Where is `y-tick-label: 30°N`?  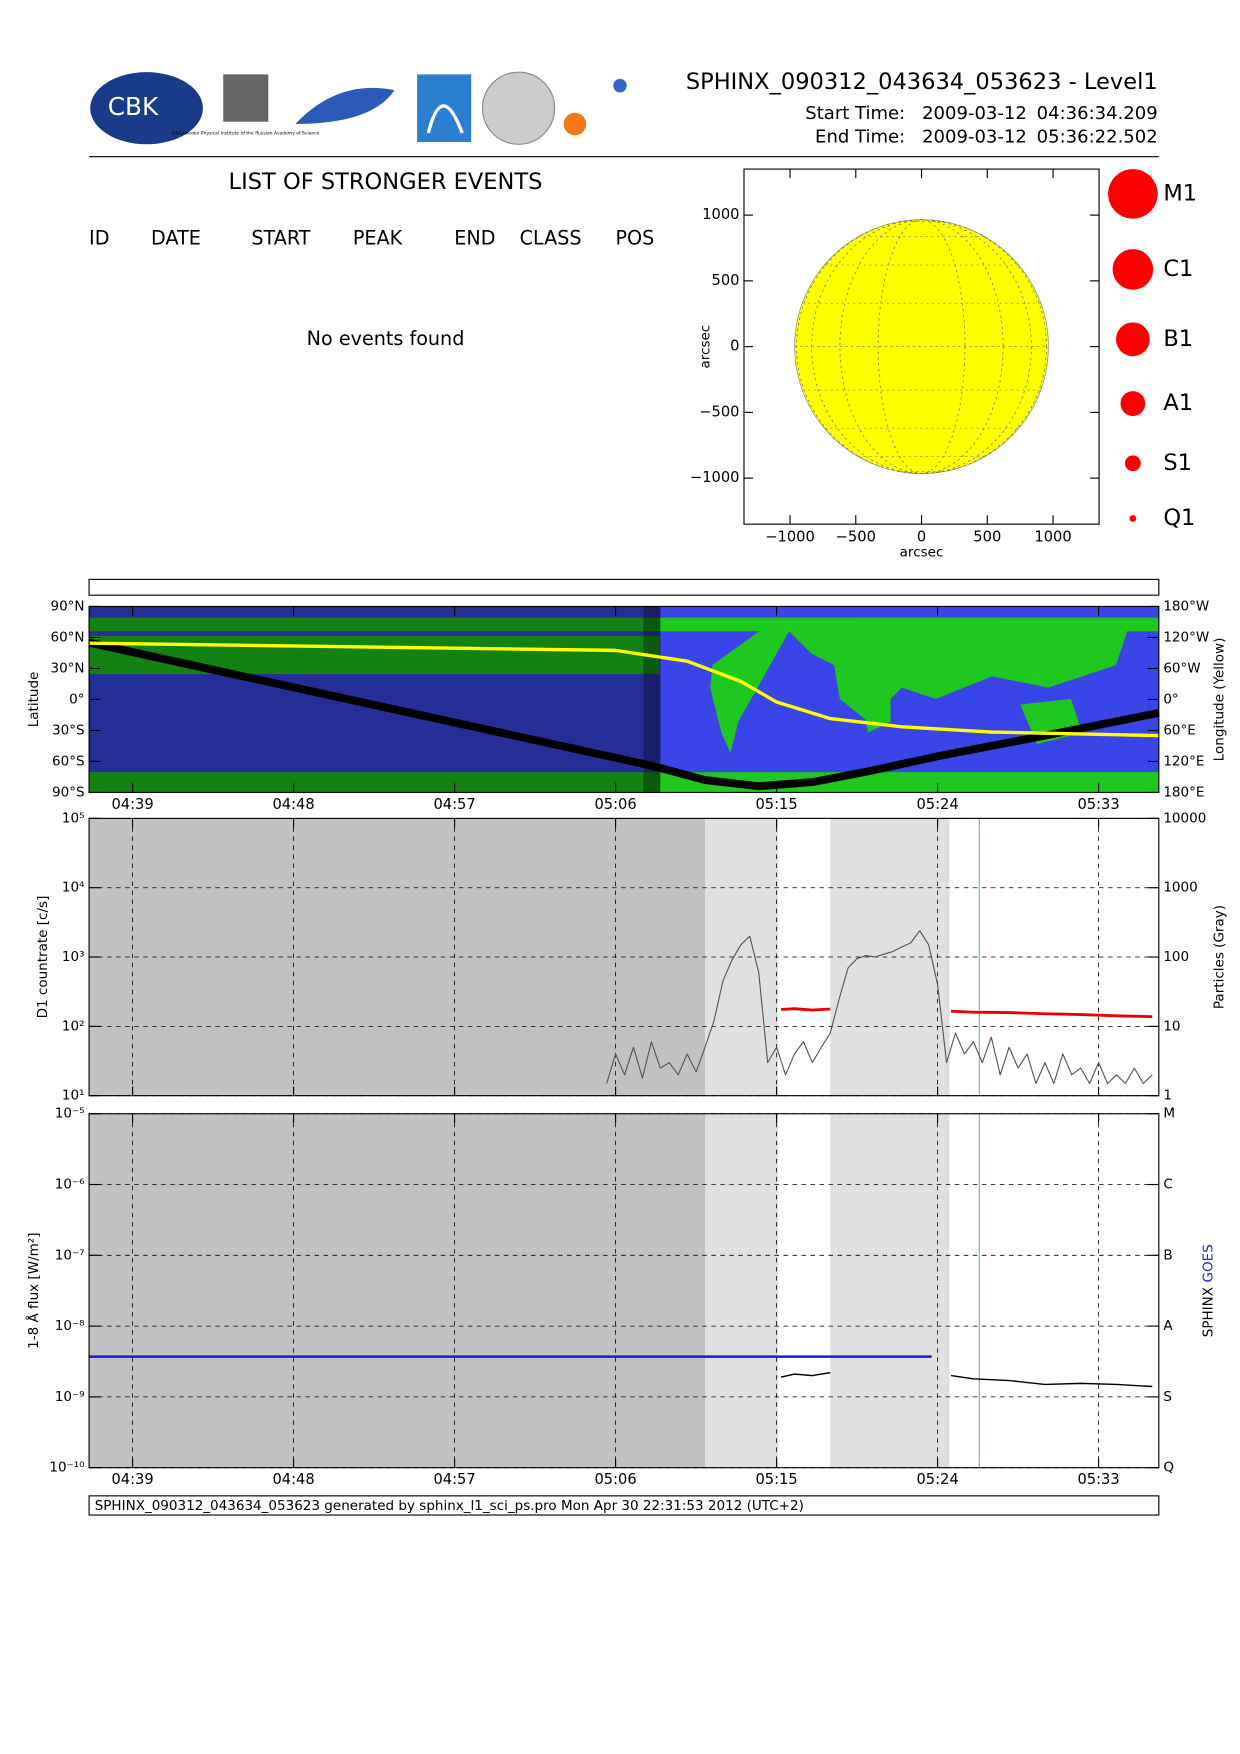 y-tick-label: 30°N is located at coordinates (67, 668).